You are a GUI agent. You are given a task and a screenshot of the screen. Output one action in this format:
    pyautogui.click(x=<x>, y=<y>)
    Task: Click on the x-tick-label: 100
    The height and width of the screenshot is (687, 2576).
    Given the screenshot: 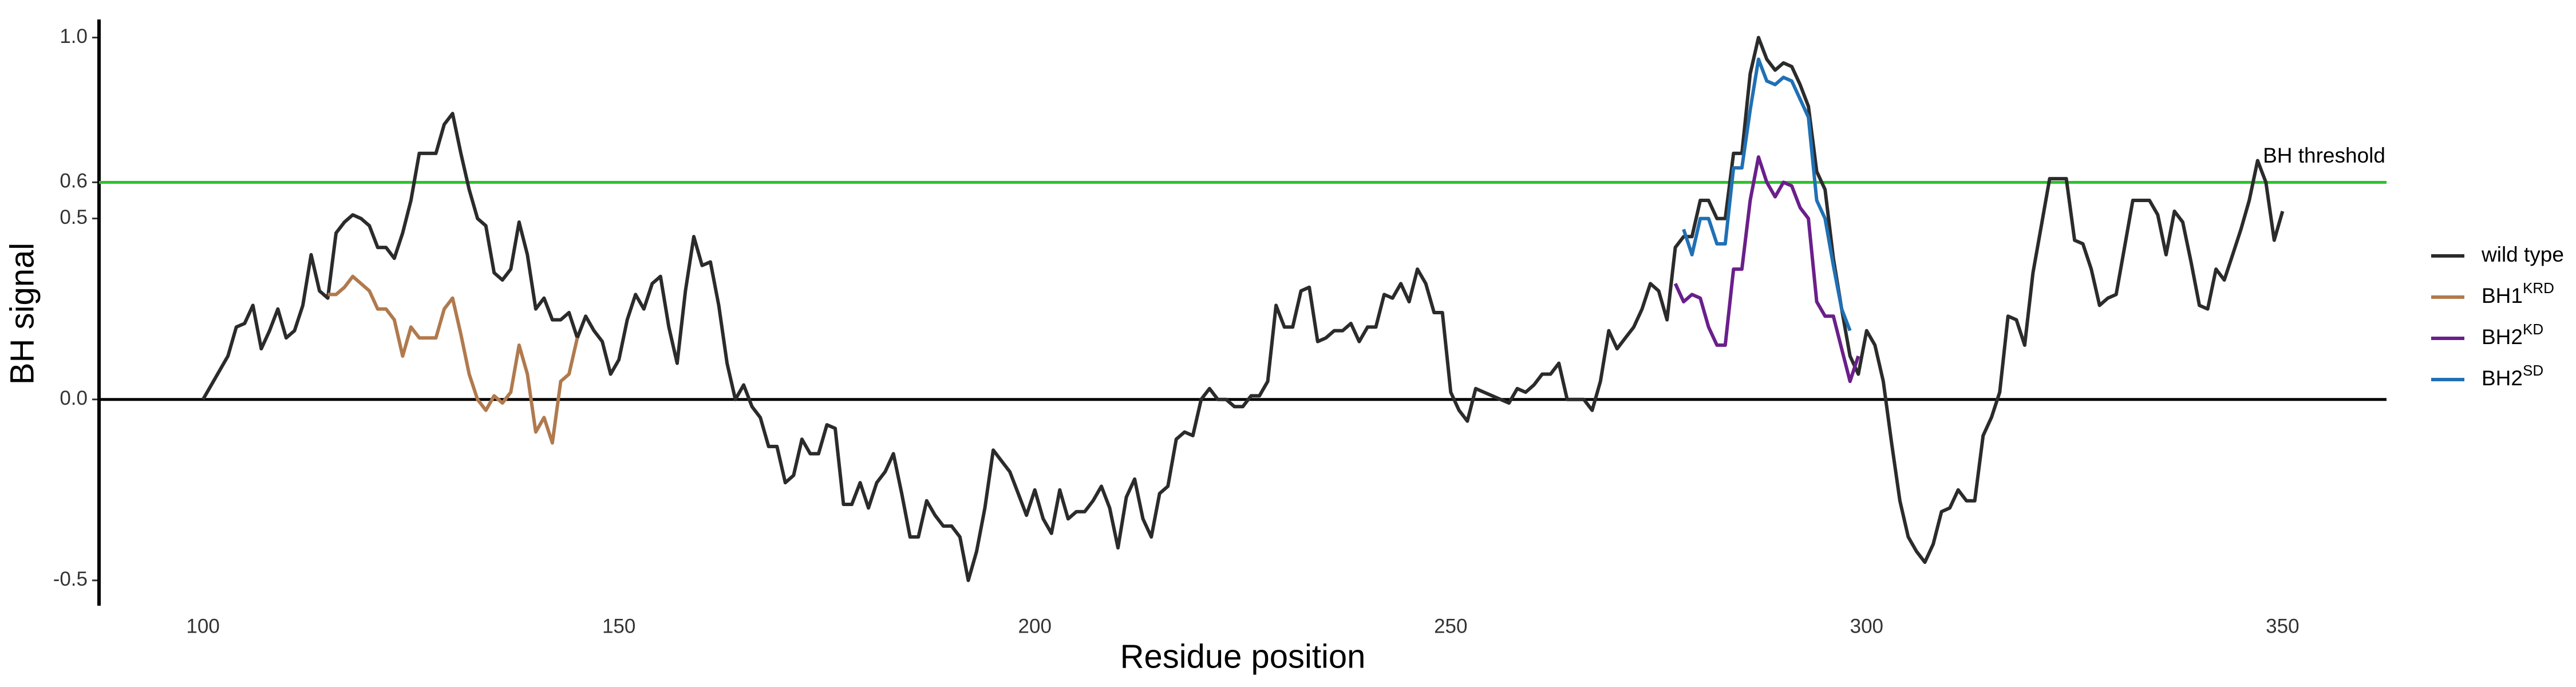 What is the action you would take?
    pyautogui.click(x=202, y=626)
    